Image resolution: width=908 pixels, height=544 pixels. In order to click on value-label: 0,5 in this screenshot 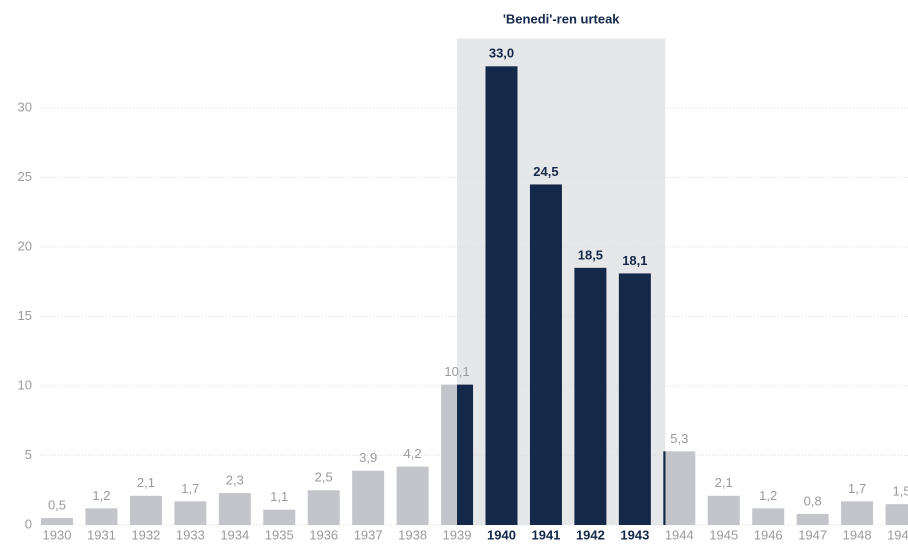, I will do `click(57, 504)`.